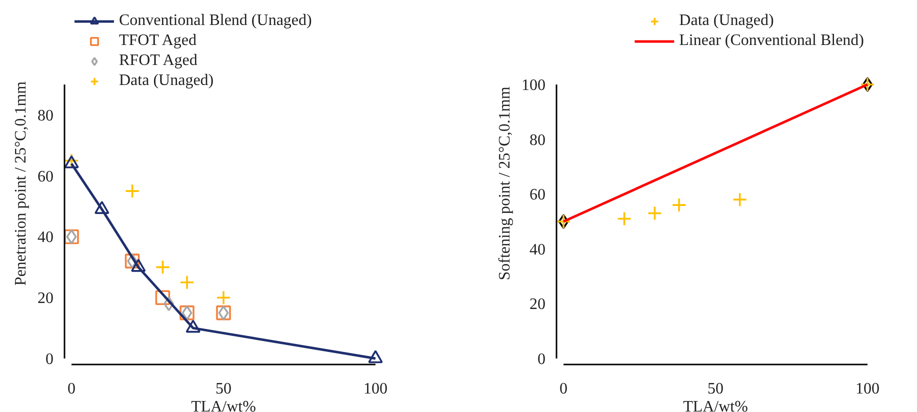  What do you see at coordinates (215, 21) in the screenshot?
I see `legend-label: Conventional Blend (Unaged)` at bounding box center [215, 21].